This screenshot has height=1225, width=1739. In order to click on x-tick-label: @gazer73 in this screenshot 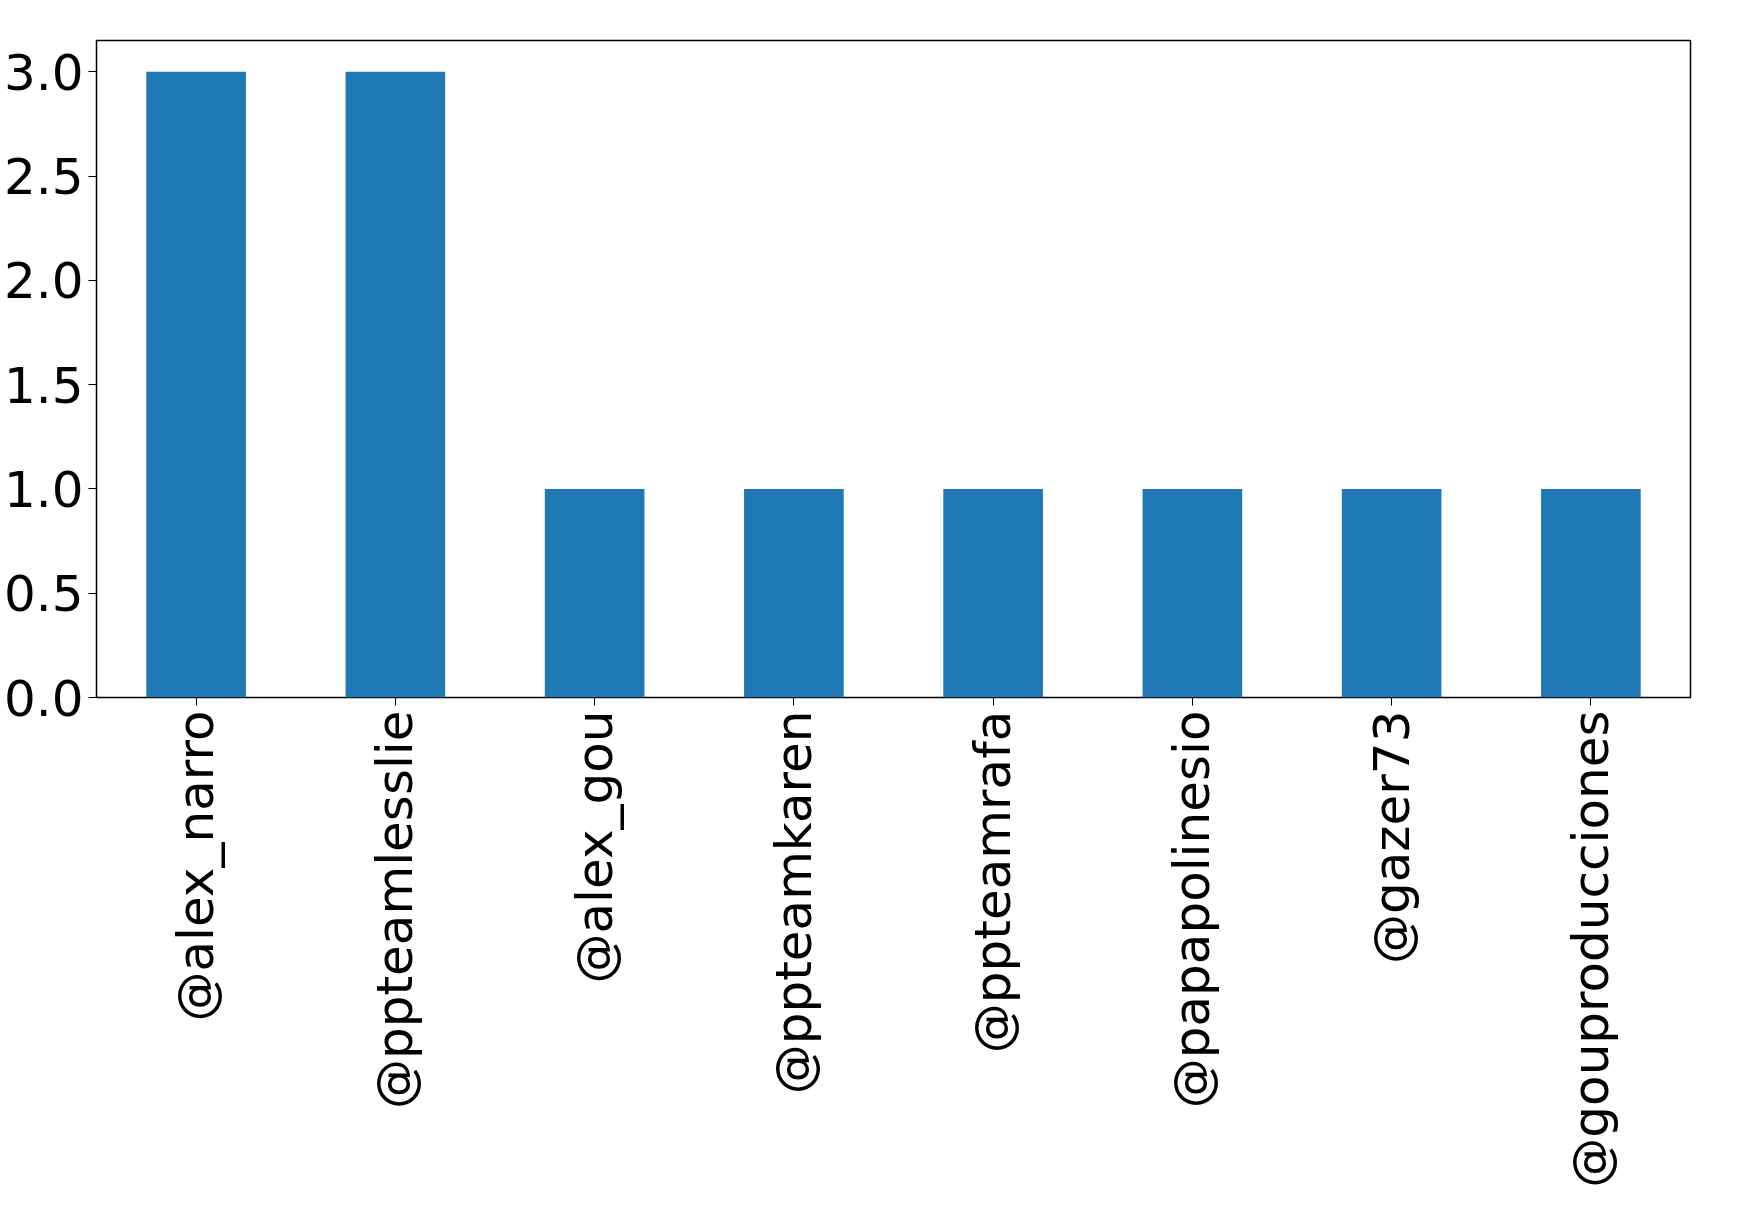, I will do `click(1391, 837)`.